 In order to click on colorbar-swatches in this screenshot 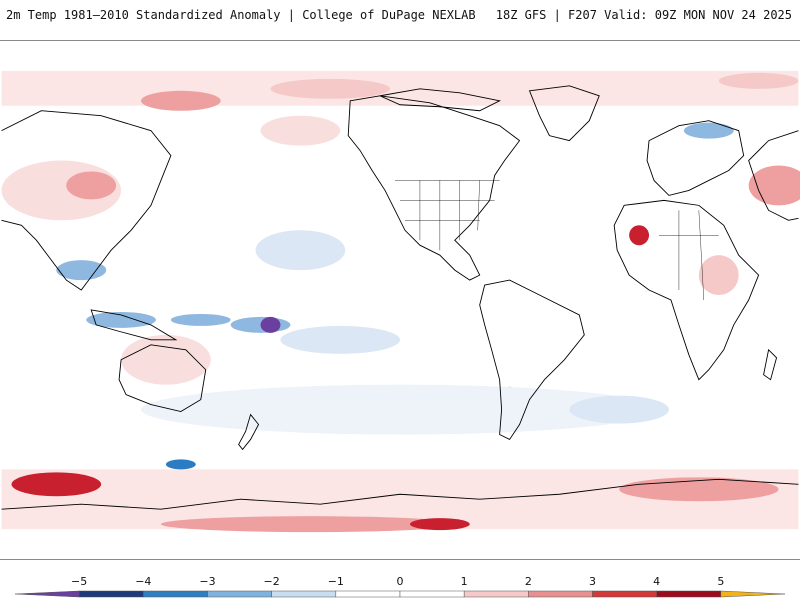, I will do `click(400, 594)`.